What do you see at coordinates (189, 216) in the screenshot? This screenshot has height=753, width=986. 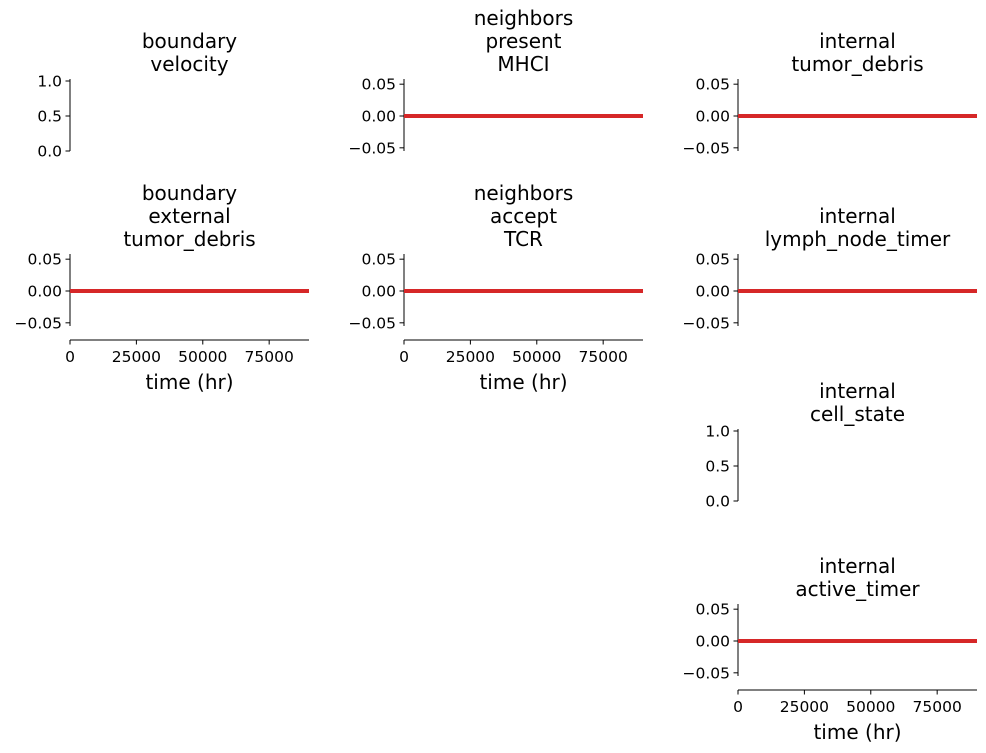 I see `subplot-title-line: external` at bounding box center [189, 216].